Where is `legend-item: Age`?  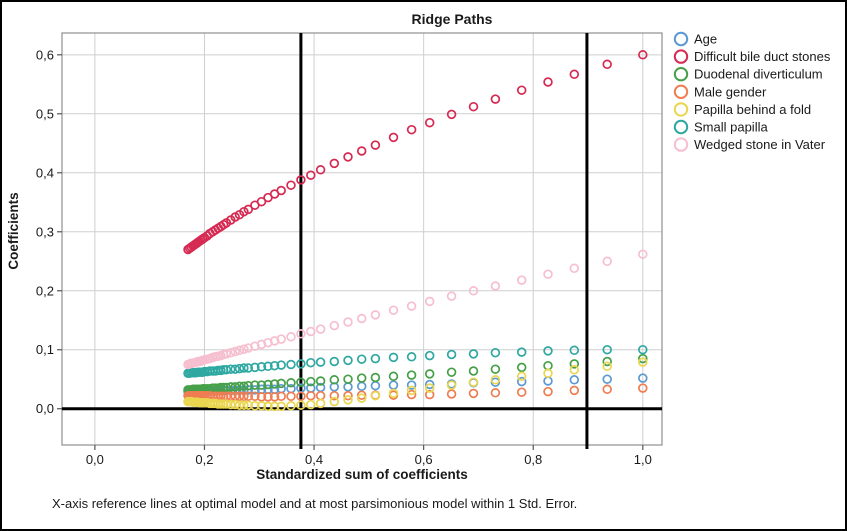 legend-item: Age is located at coordinates (695, 39).